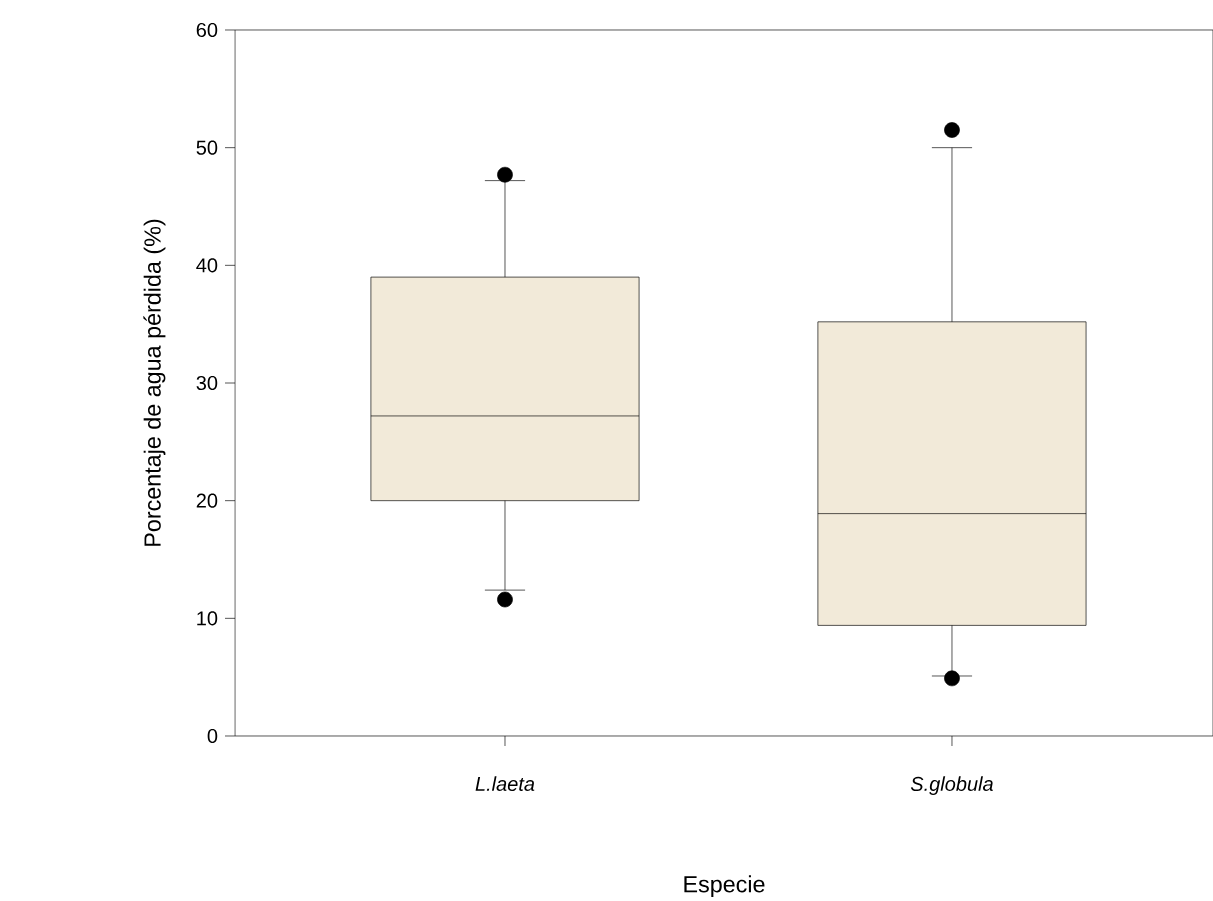 This screenshot has height=901, width=1213. Describe the element at coordinates (207, 500) in the screenshot. I see `y-tick-label: 20` at that location.